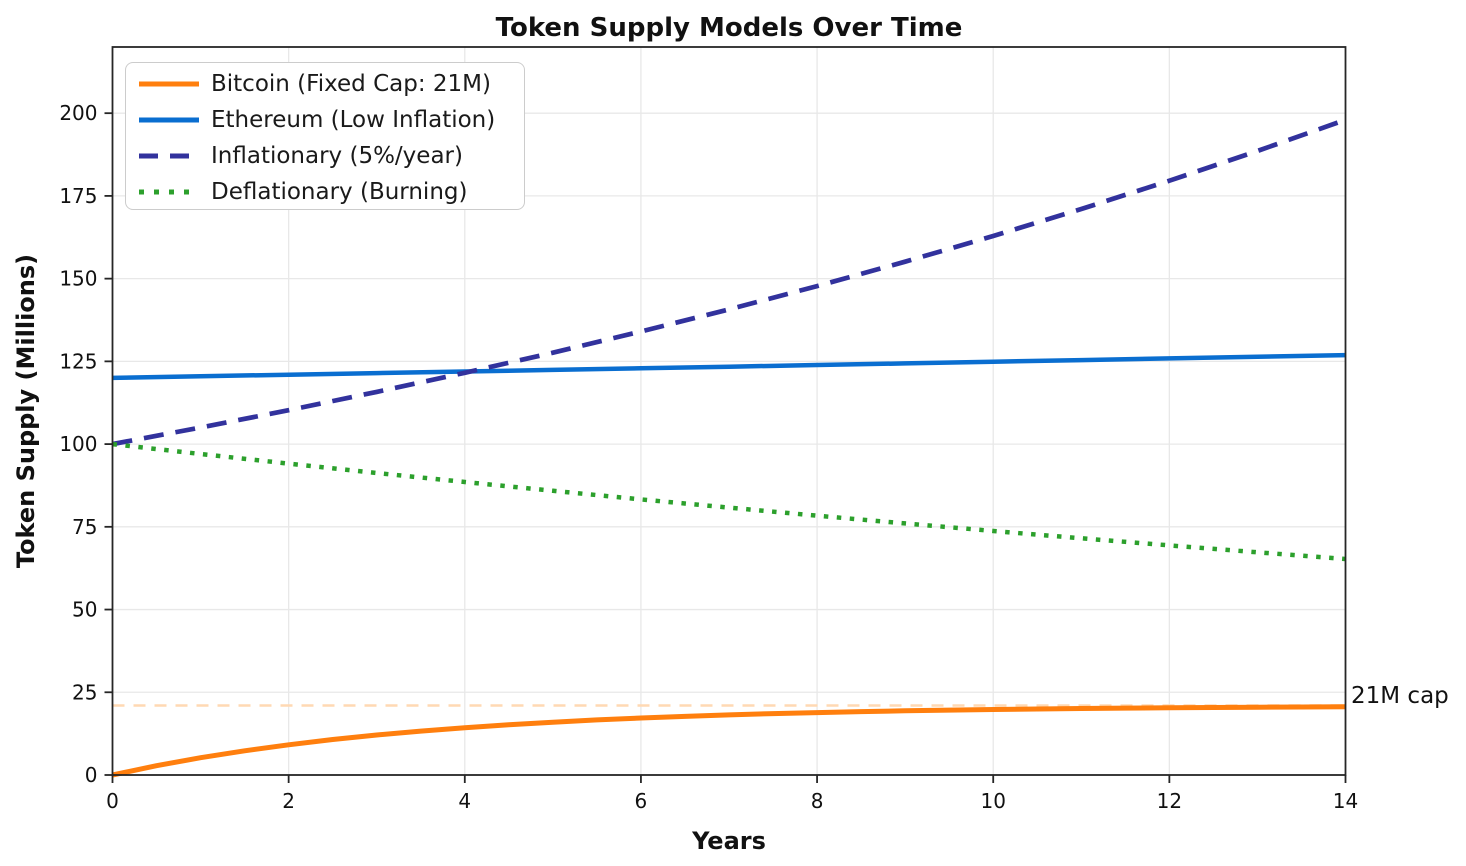  I want to click on y-tick-label: 100, so click(78, 444).